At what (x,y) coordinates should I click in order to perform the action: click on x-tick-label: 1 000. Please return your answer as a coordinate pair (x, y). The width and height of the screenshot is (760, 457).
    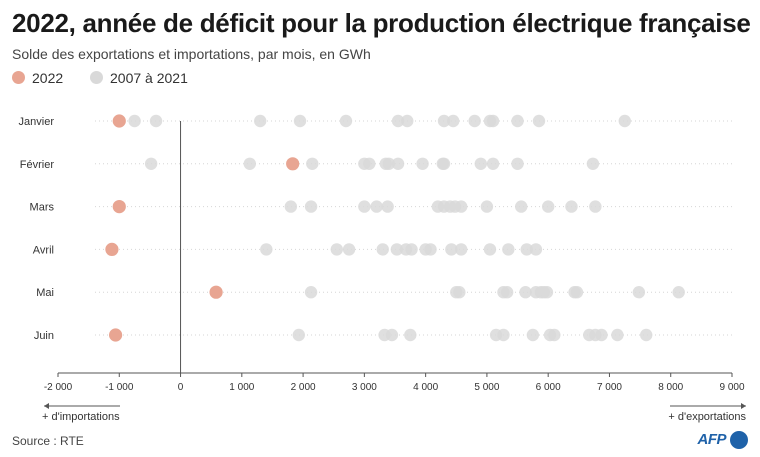
    Looking at the image, I should click on (241, 387).